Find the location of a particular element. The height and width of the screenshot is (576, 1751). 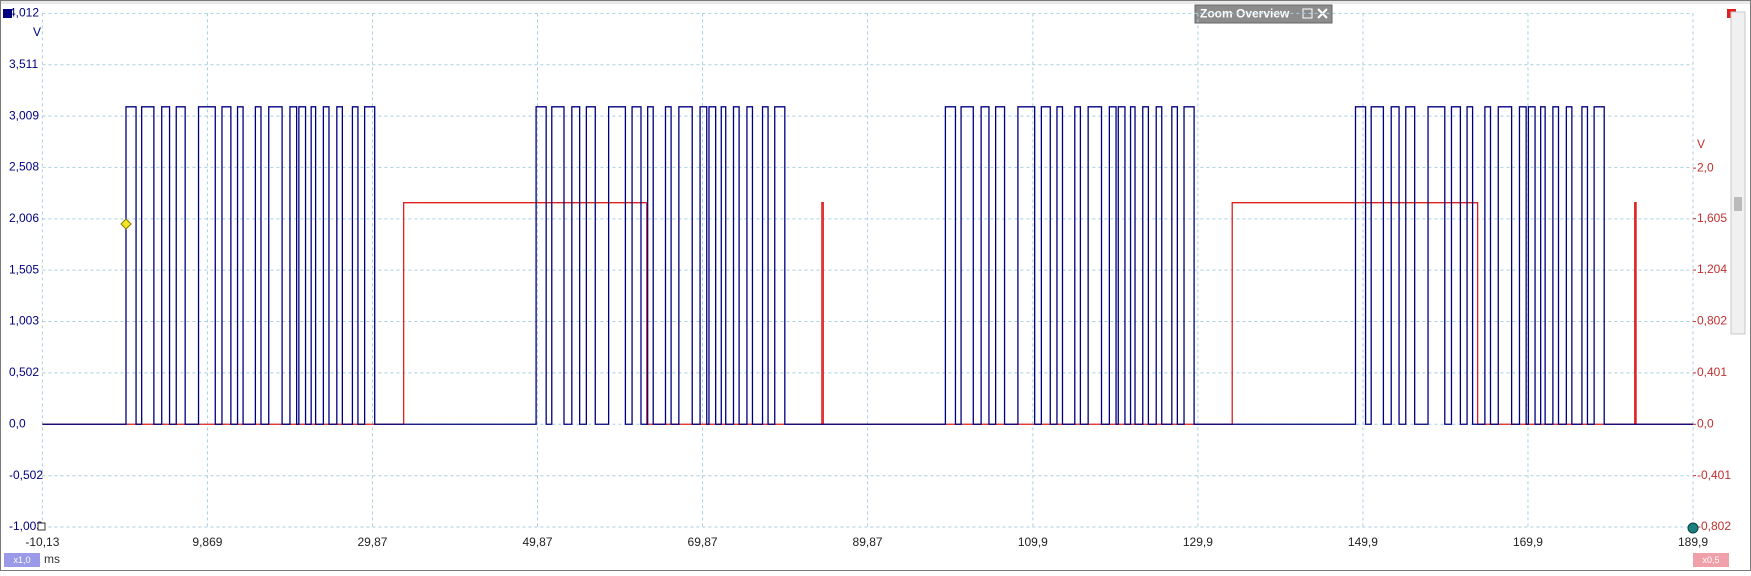

channel-a-scale-badge is located at coordinates (22, 560).